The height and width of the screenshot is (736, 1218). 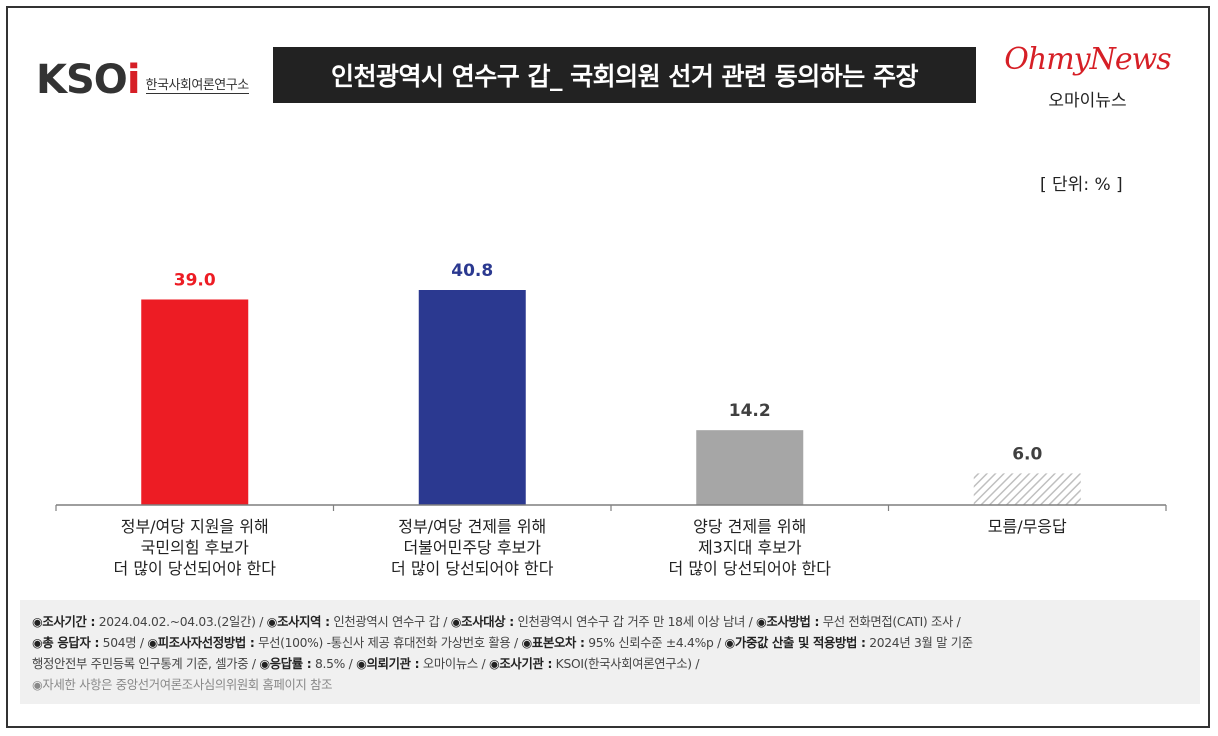 What do you see at coordinates (146, 664) in the screenshot?
I see `survey-info-value: 행정안전부 주민등록 인구통계 기준, 셀가중 /` at bounding box center [146, 664].